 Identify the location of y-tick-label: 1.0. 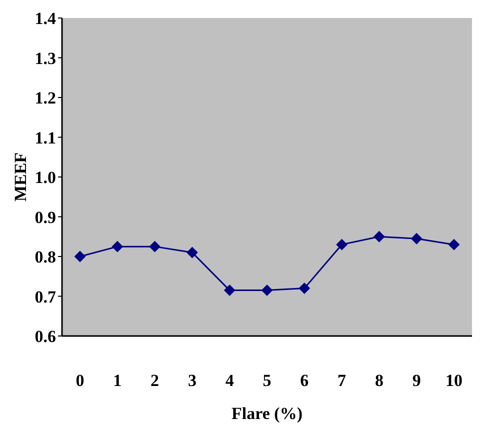
(45, 178).